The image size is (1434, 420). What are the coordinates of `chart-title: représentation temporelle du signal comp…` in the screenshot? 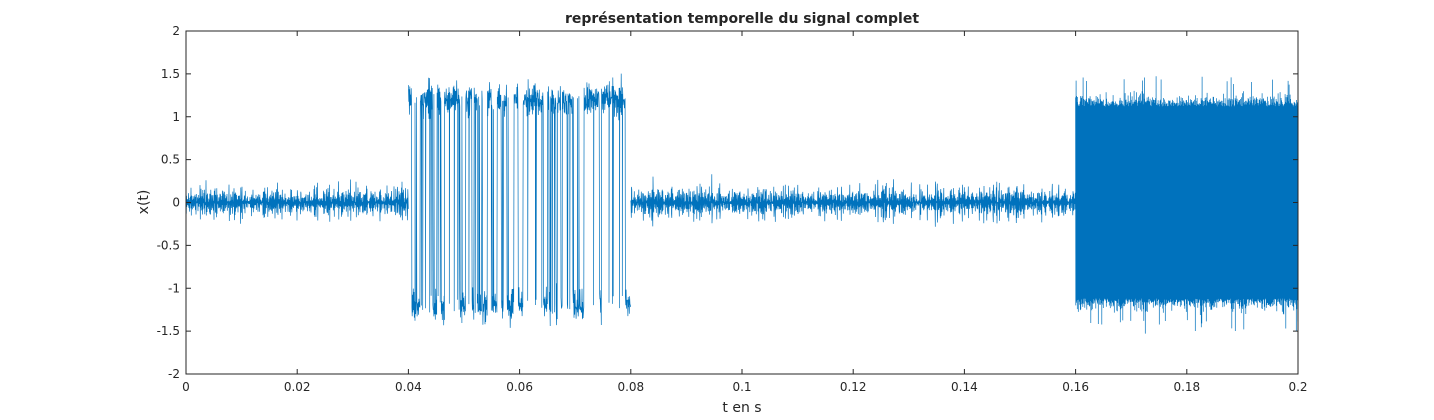 It's located at (742, 19).